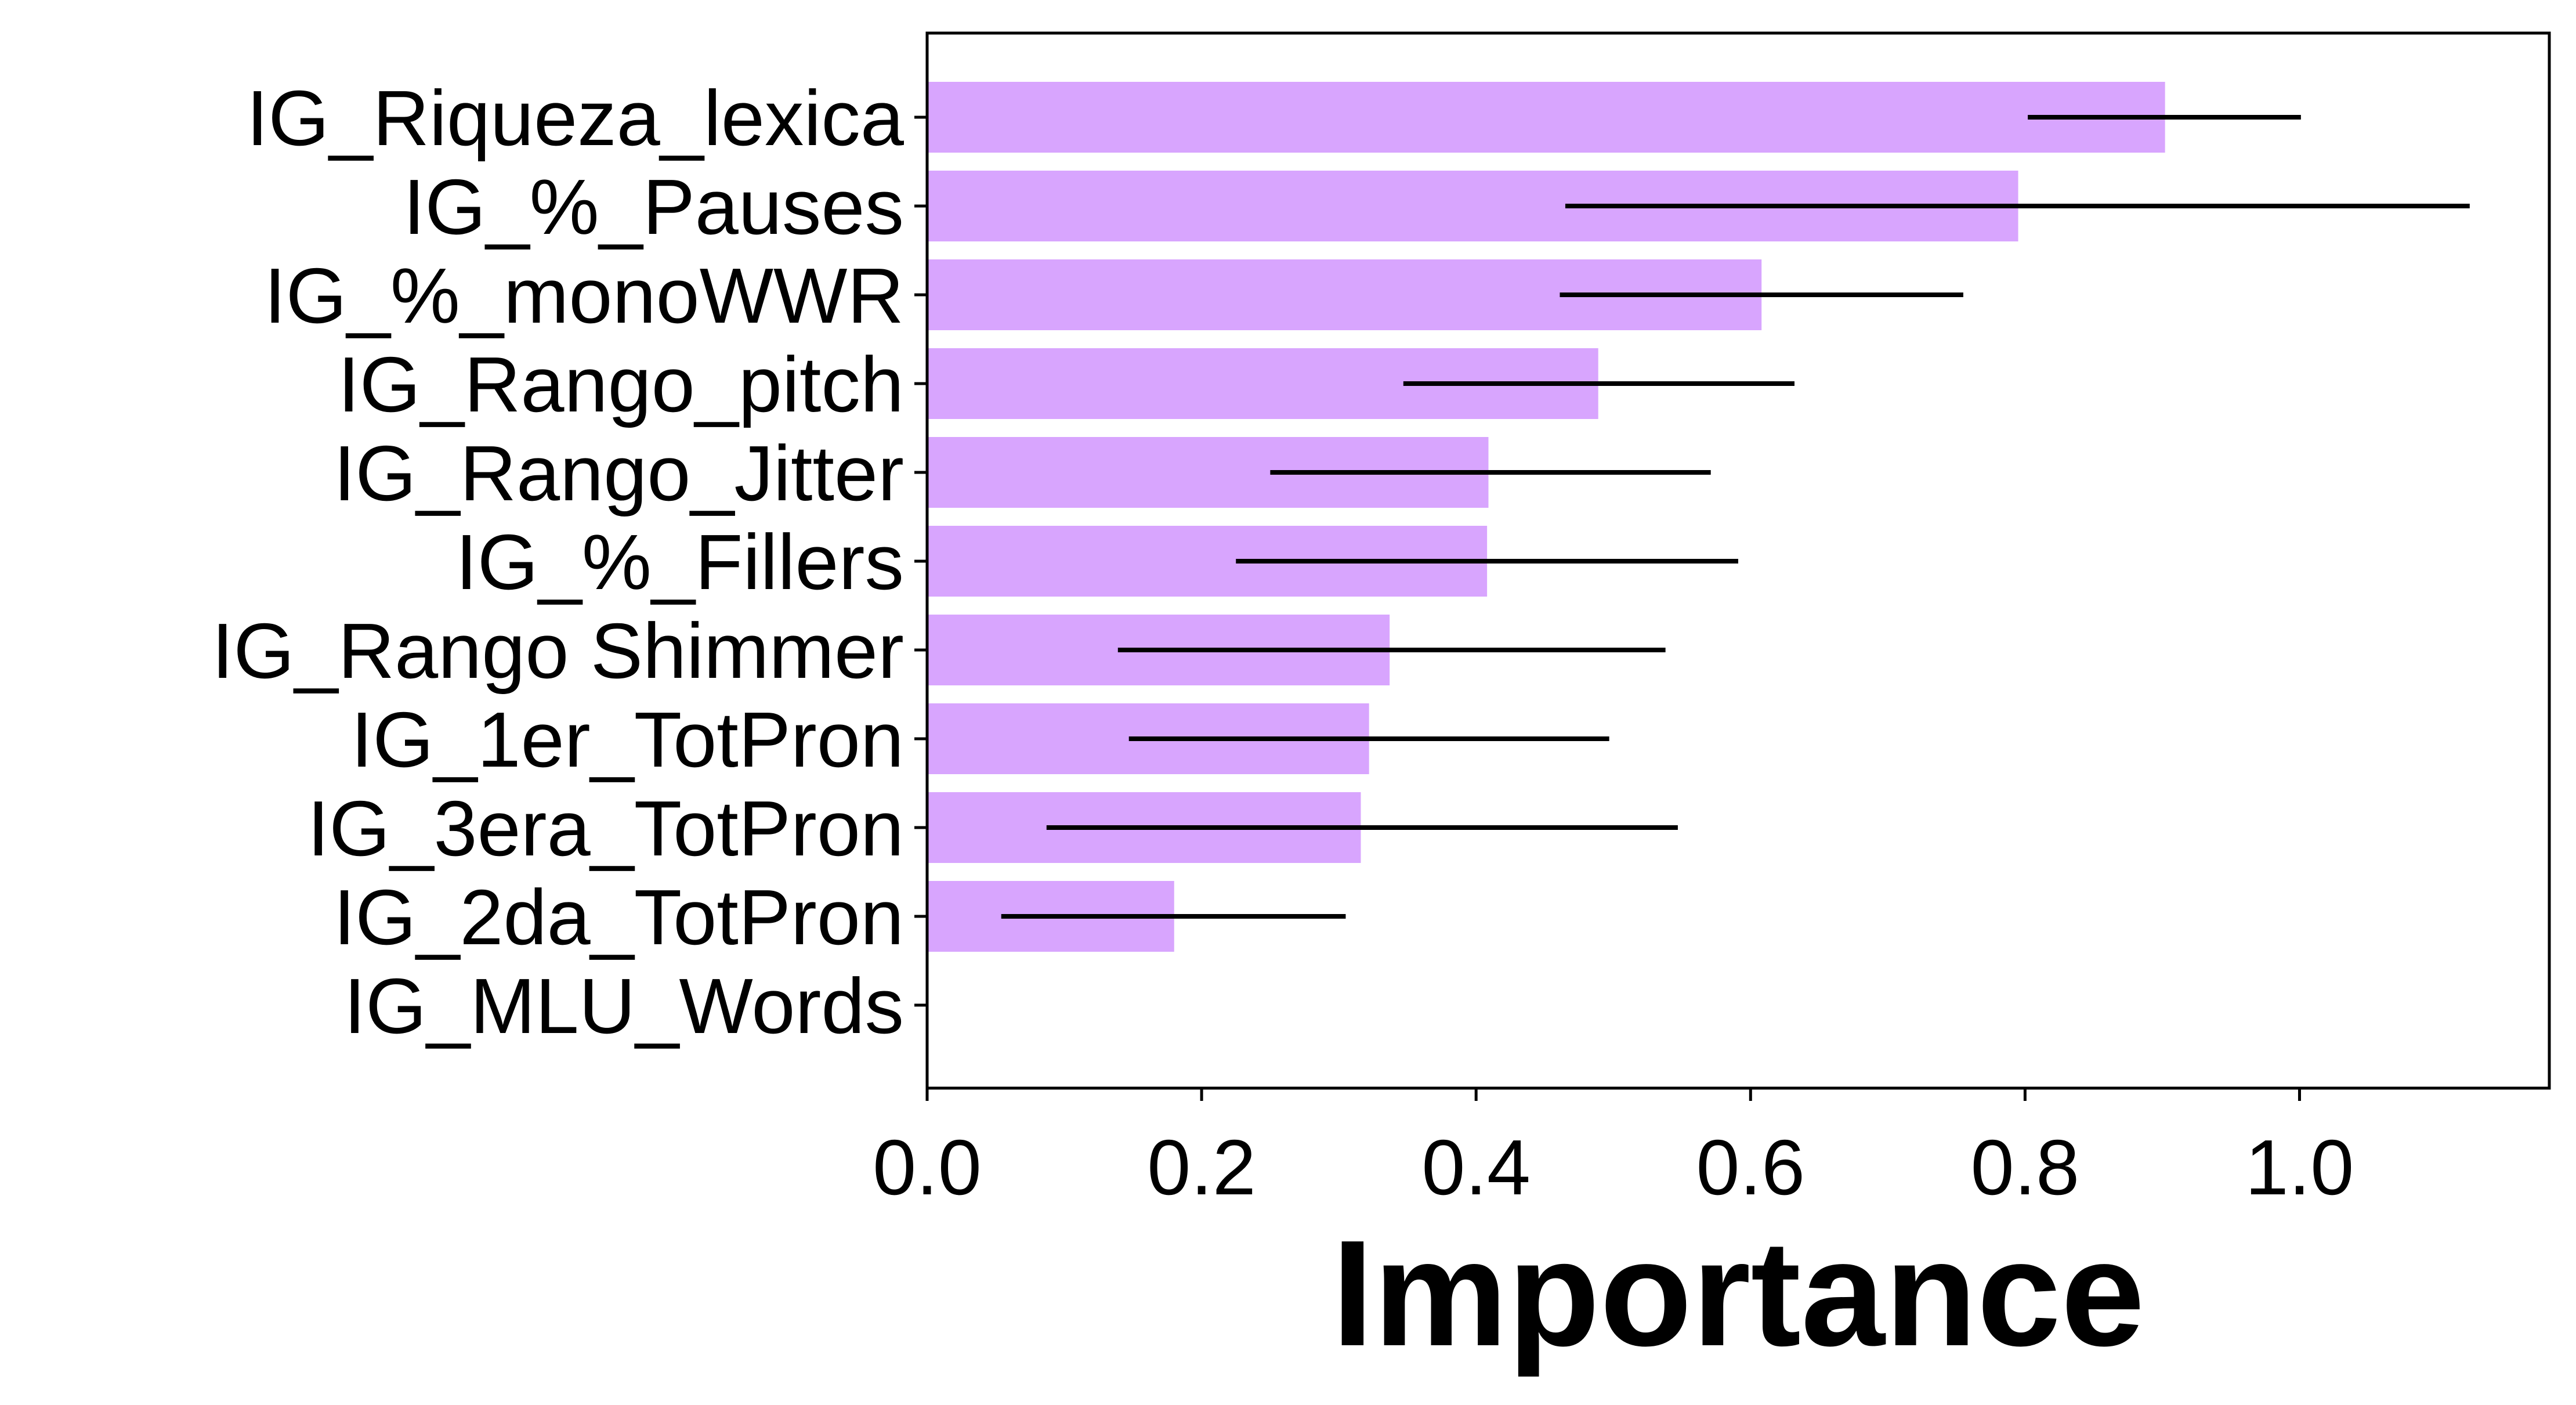 Image resolution: width=2576 pixels, height=1405 pixels. I want to click on x-tick-label: 0.0, so click(927, 1167).